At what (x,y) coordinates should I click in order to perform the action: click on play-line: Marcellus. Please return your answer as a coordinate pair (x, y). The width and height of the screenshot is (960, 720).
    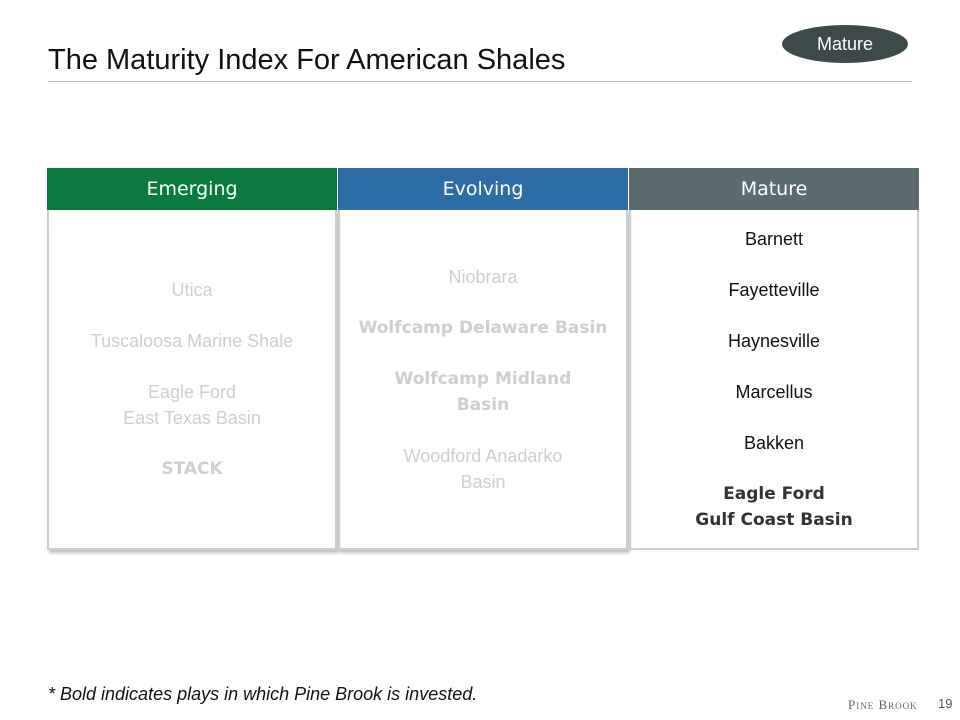
    Looking at the image, I should click on (774, 391).